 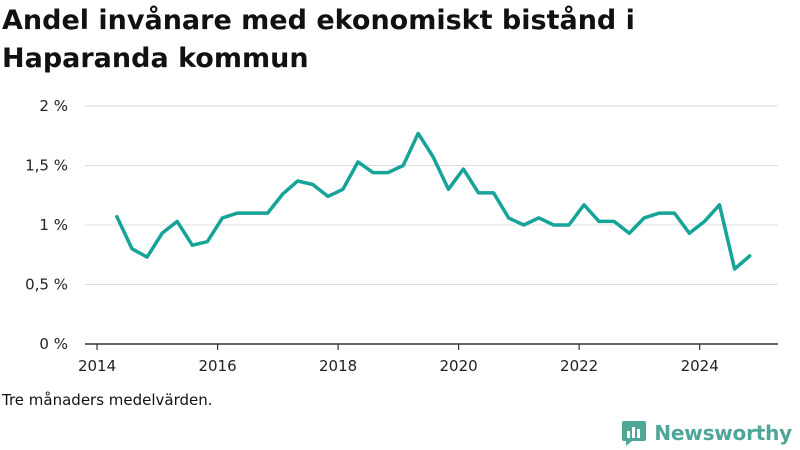 I want to click on x-tick-label: 2016, so click(x=217, y=366).